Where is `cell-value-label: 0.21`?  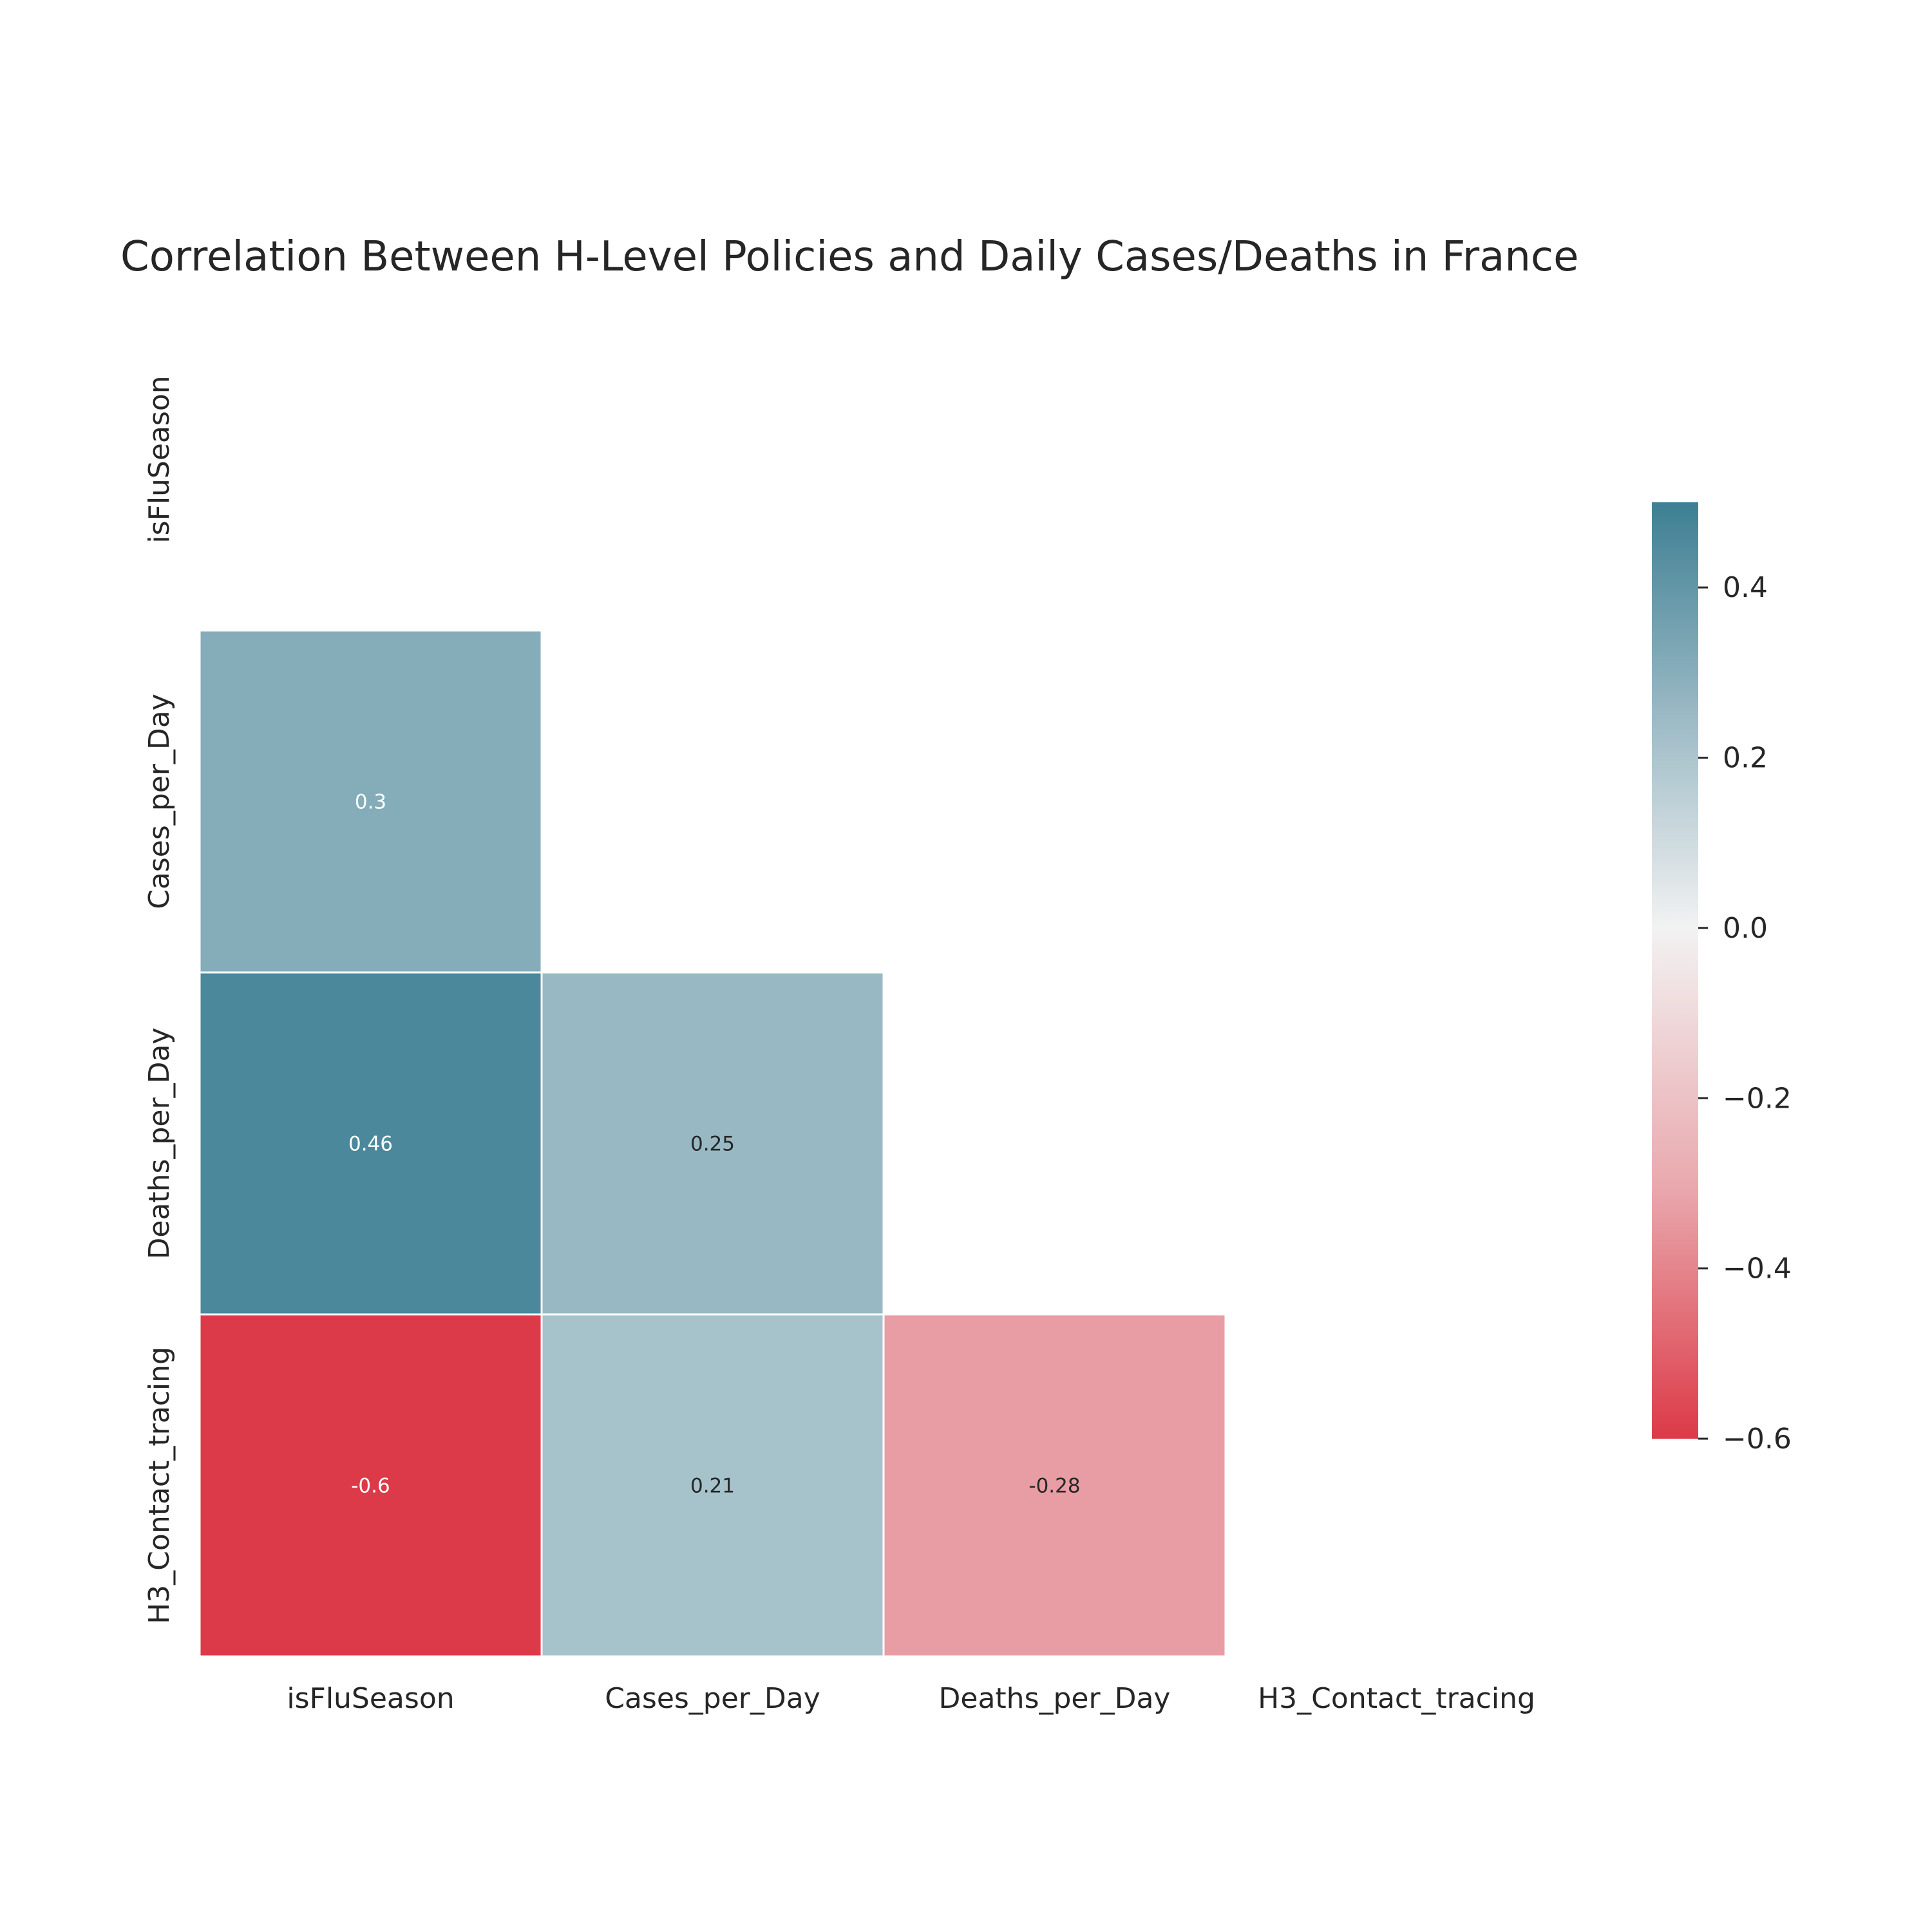
cell-value-label: 0.21 is located at coordinates (713, 1486).